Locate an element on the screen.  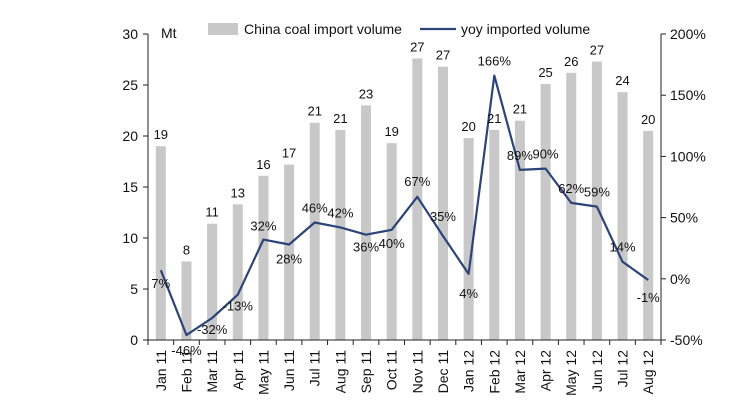
bar-value-label: 24 is located at coordinates (622, 80).